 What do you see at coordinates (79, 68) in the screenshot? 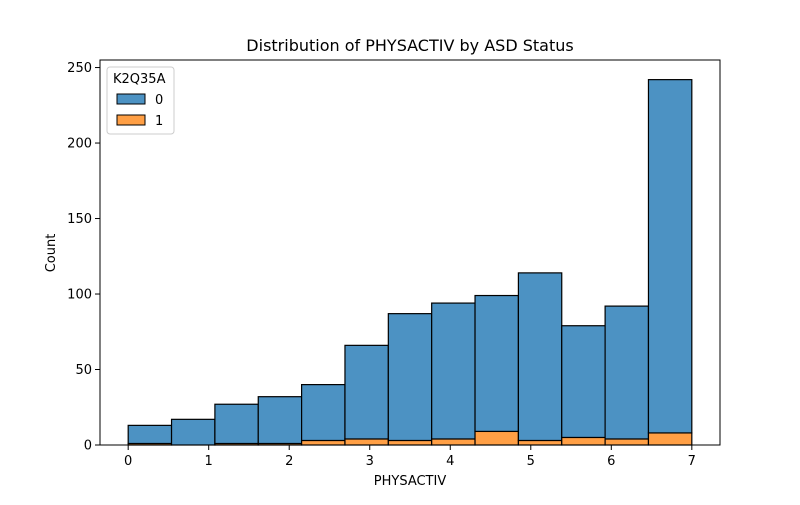
I see `y-tick-label: 250` at bounding box center [79, 68].